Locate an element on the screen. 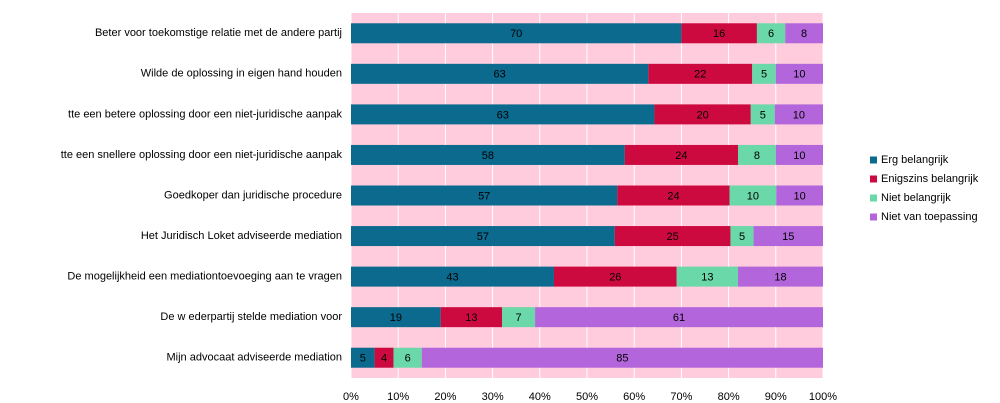  y-tick-label: Het Juridisch Loket adviseerde mediation is located at coordinates (241, 236).